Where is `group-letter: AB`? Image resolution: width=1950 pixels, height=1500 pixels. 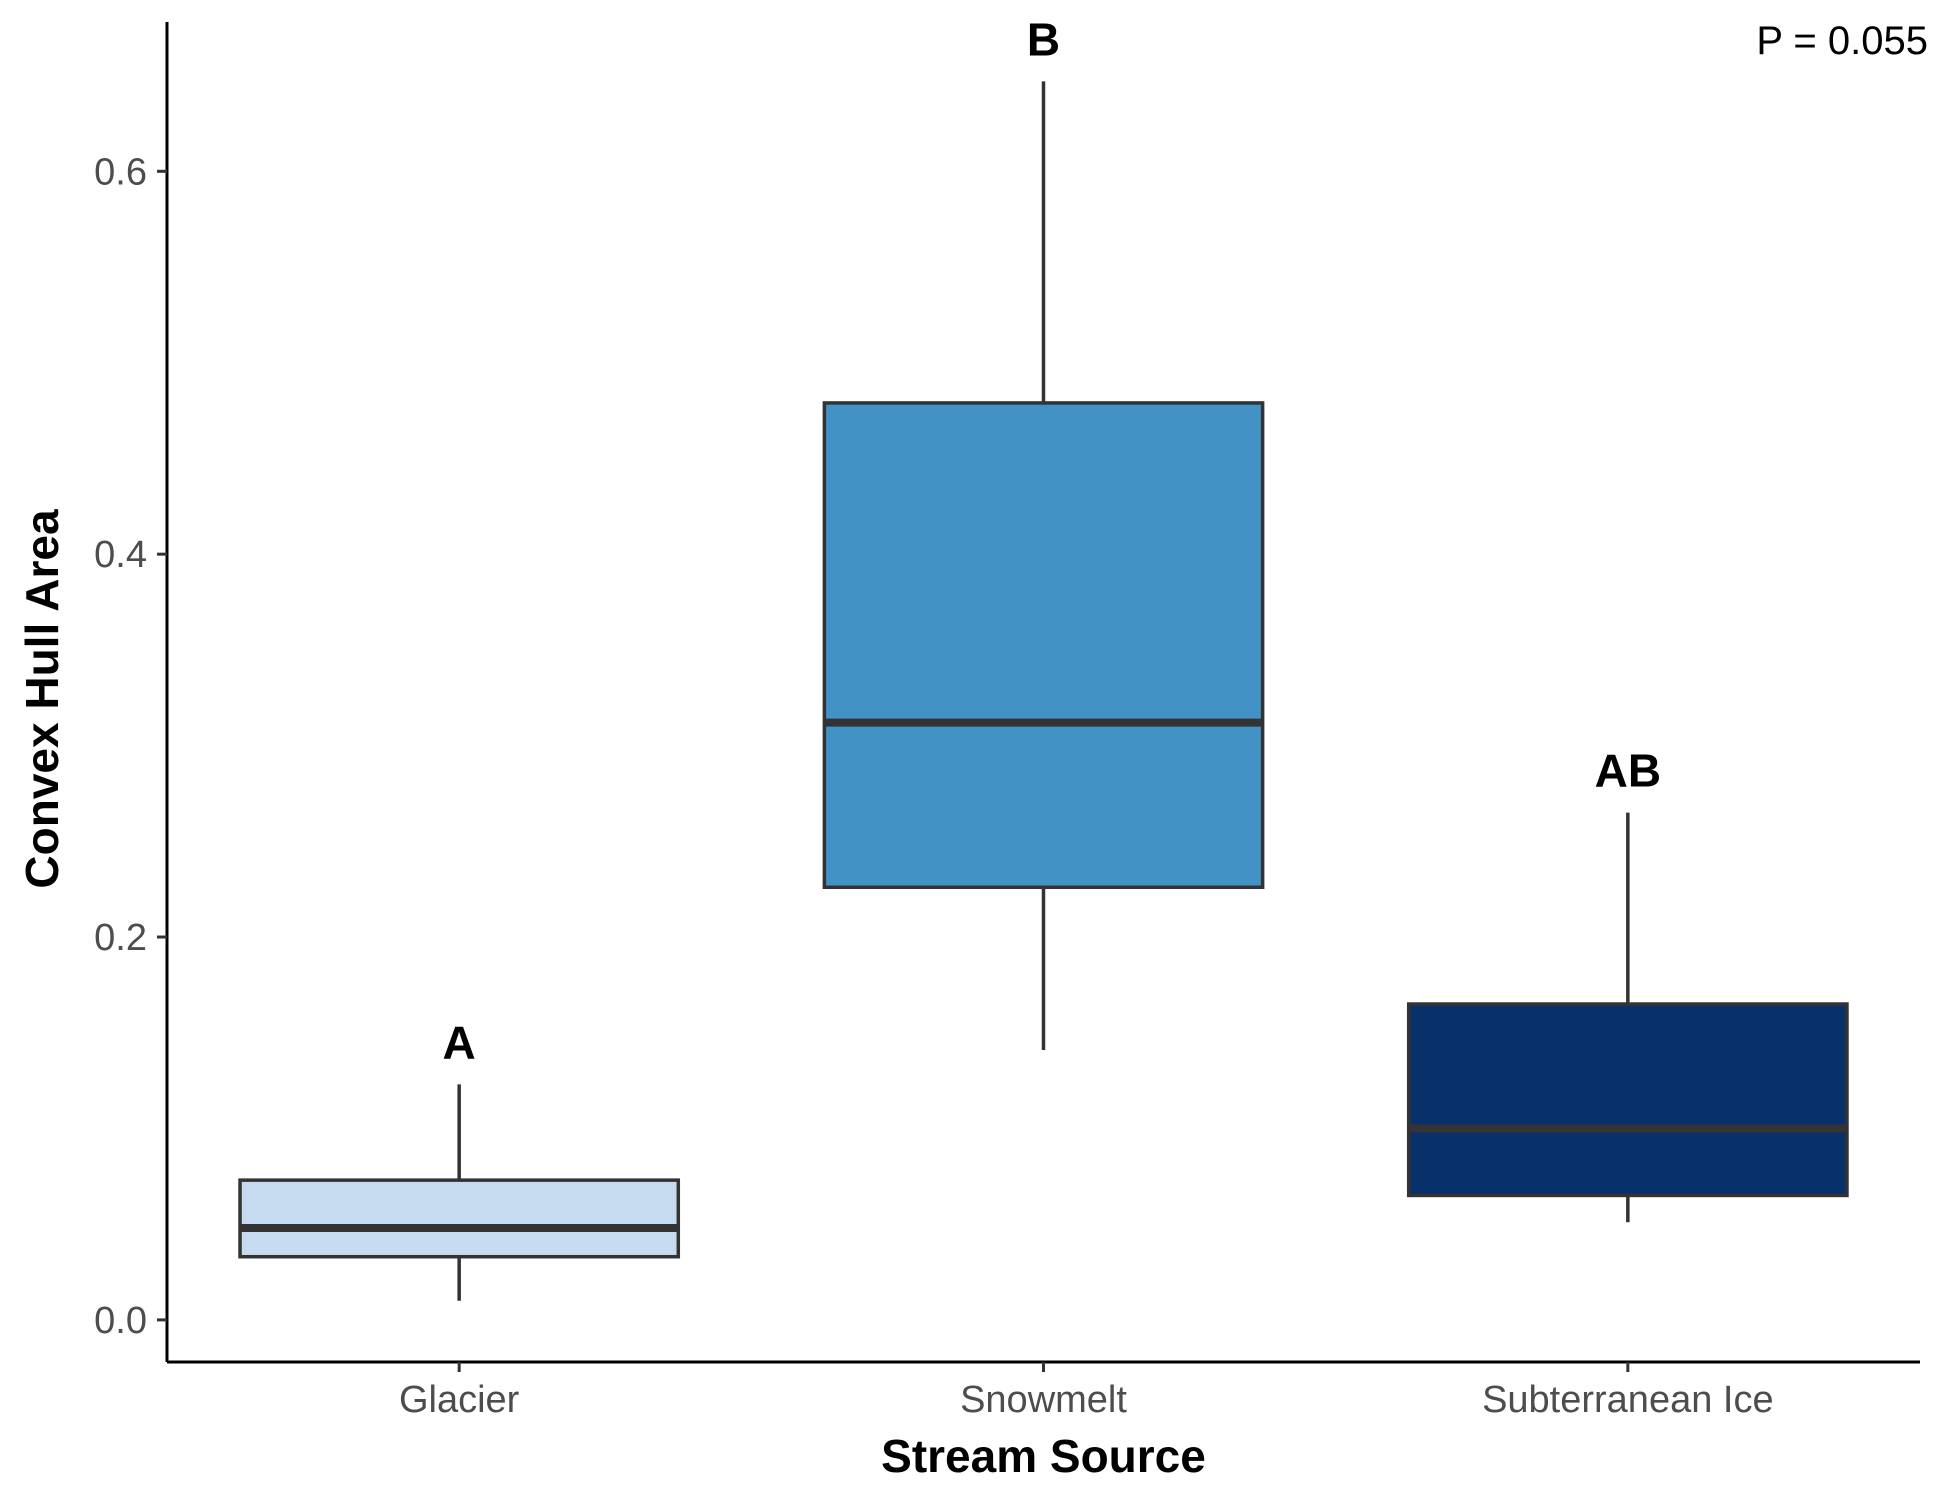
group-letter: AB is located at coordinates (1628, 771).